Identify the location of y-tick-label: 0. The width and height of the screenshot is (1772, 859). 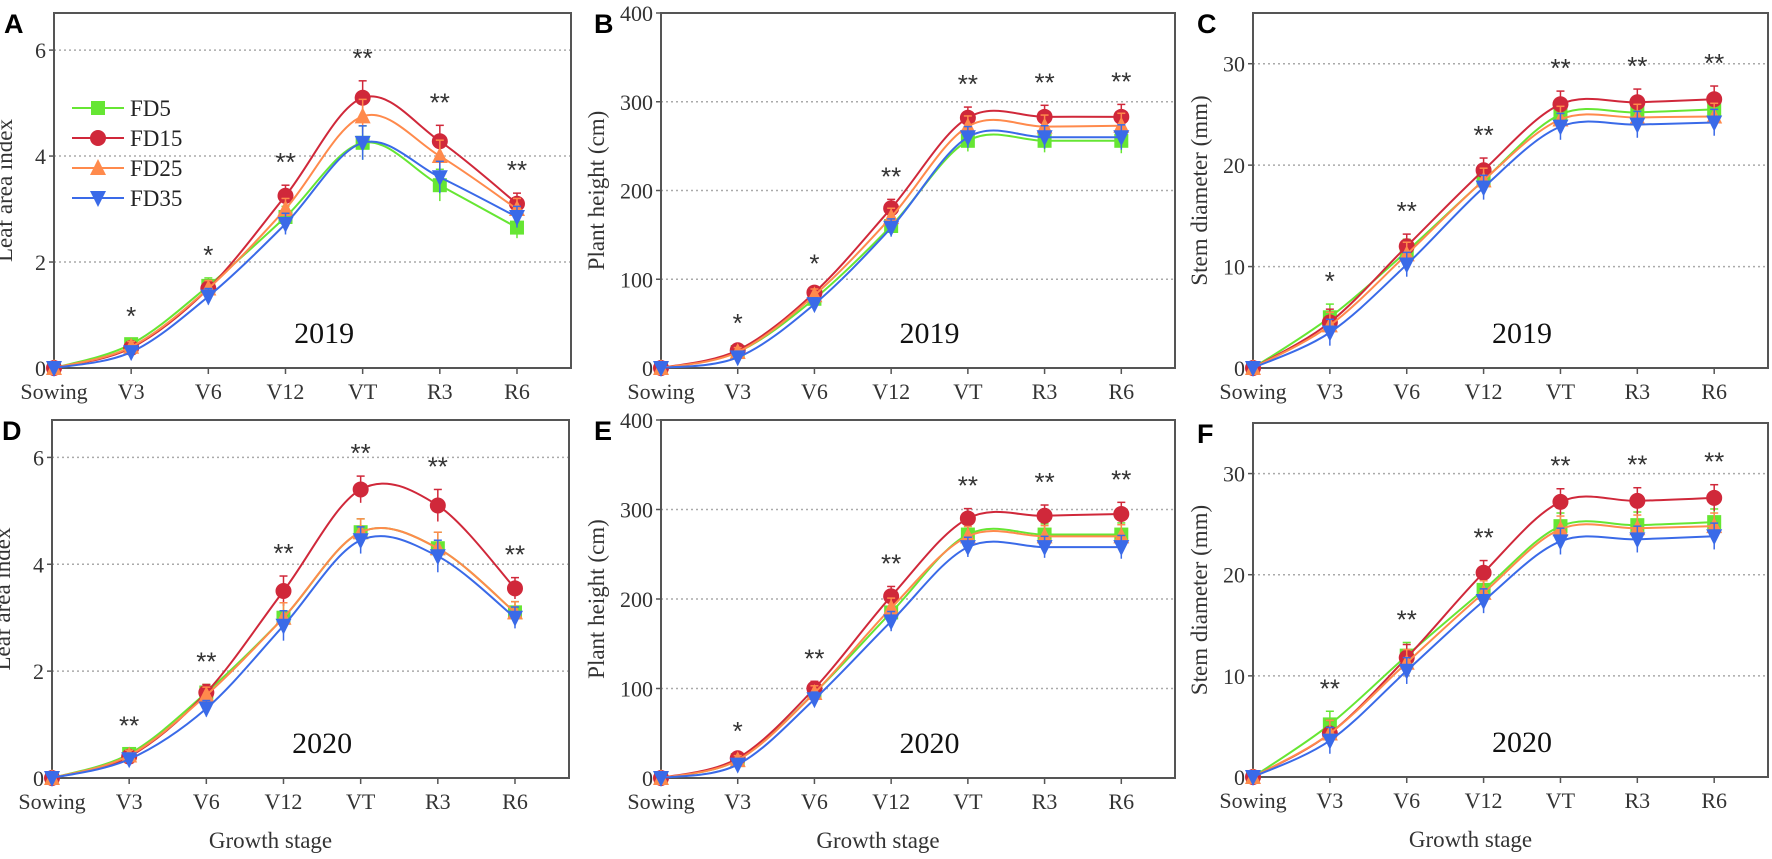
(38, 778).